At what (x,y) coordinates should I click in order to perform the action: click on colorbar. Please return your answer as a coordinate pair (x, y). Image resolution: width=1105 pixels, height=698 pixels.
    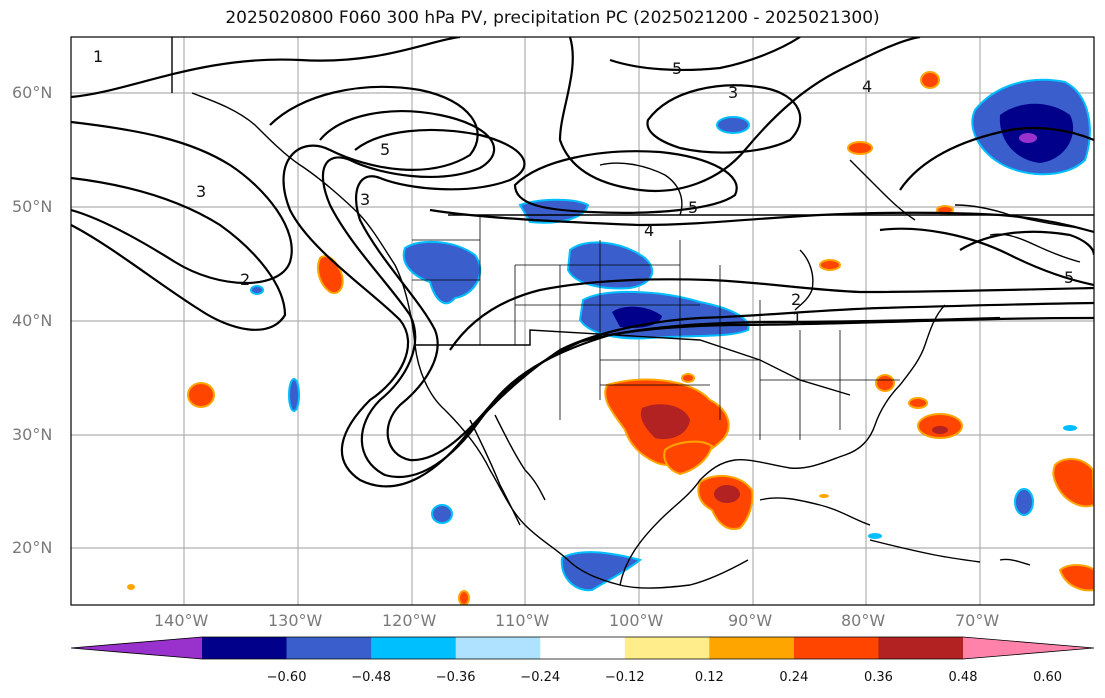
    Looking at the image, I should click on (582, 648).